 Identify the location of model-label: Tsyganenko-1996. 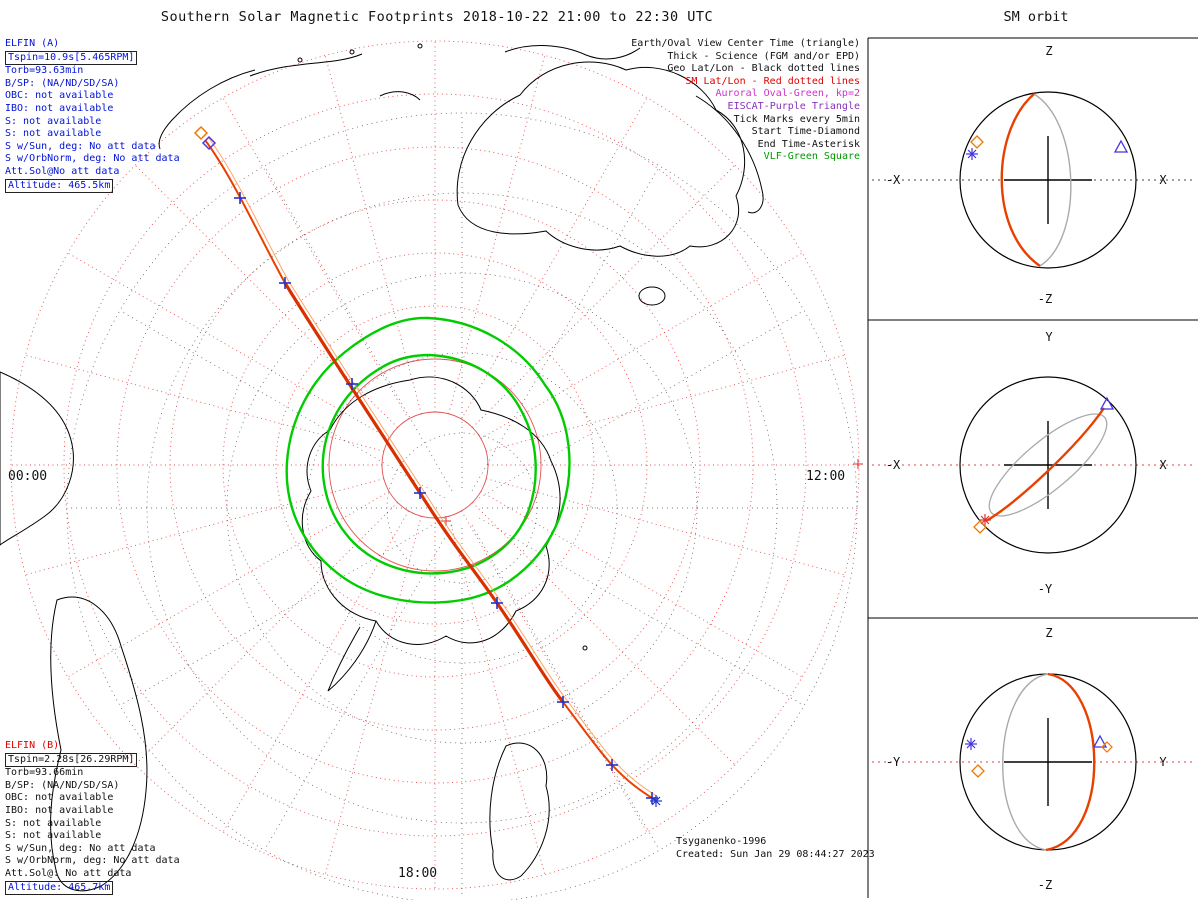
(721, 841).